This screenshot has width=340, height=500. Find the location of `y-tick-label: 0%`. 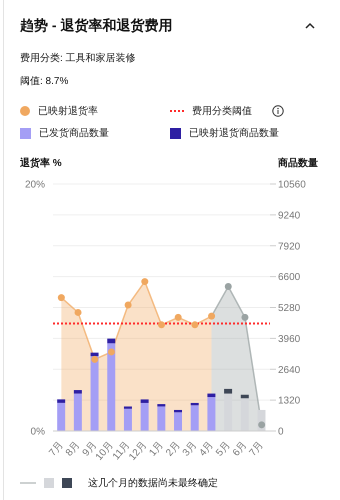

y-tick-label: 0% is located at coordinates (38, 432).